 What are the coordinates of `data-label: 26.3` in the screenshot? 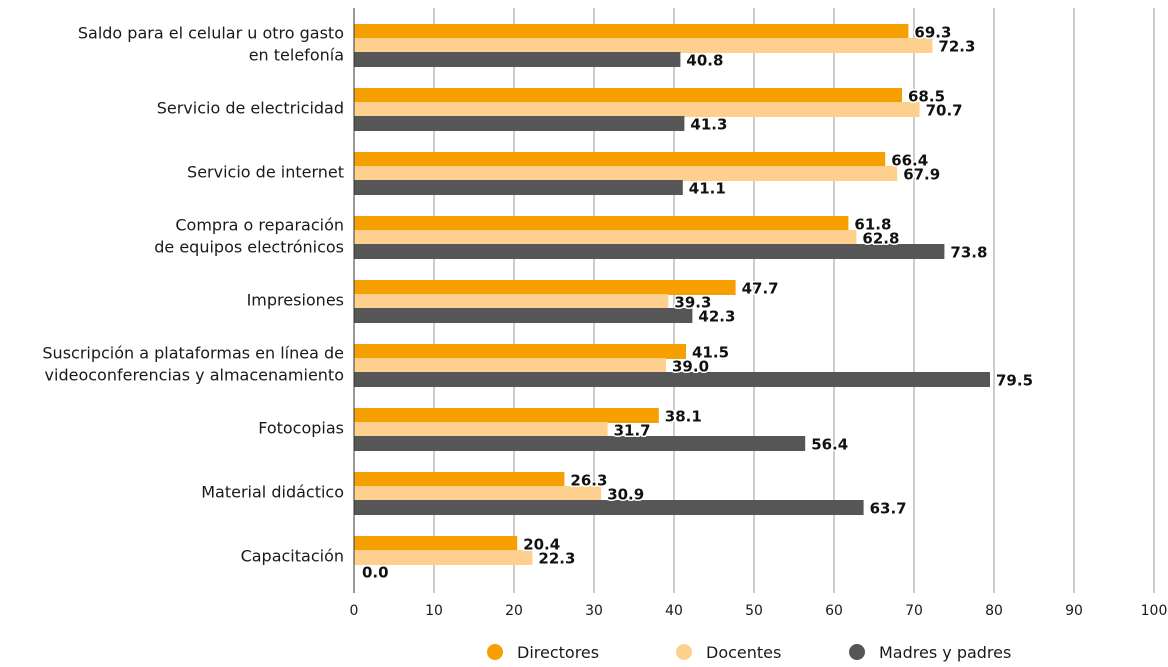 It's located at (588, 481).